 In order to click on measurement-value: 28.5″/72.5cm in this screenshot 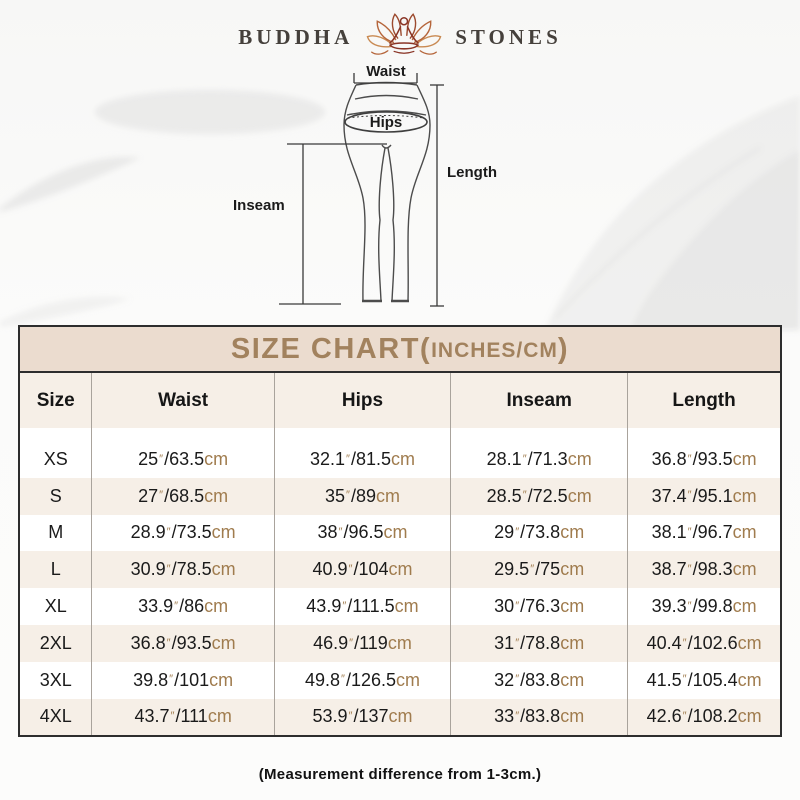, I will do `click(539, 495)`.